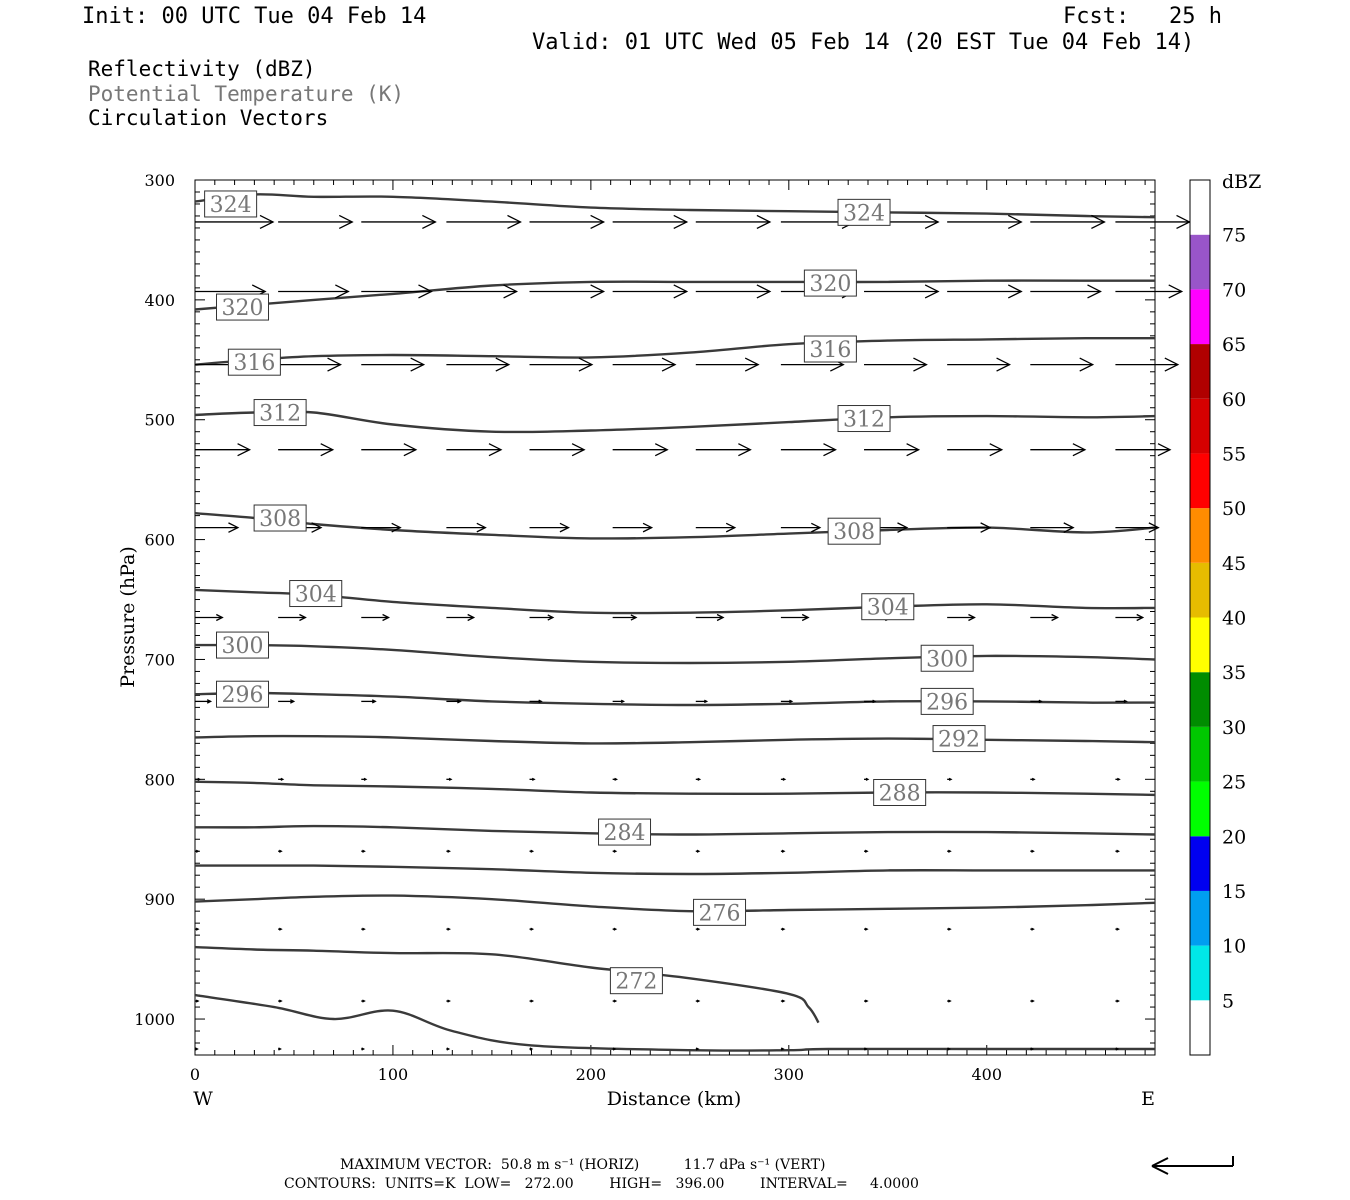  Describe the element at coordinates (280, 414) in the screenshot. I see `isentrope-label: 312` at that location.